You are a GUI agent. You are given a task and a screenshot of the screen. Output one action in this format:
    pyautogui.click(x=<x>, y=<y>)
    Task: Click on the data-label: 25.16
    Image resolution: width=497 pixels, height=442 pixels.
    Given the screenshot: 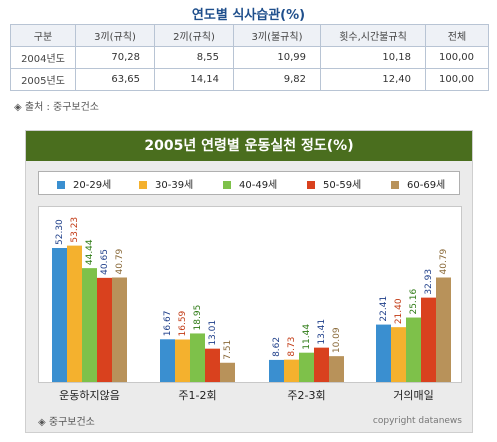 What is the action you would take?
    pyautogui.click(x=414, y=301)
    